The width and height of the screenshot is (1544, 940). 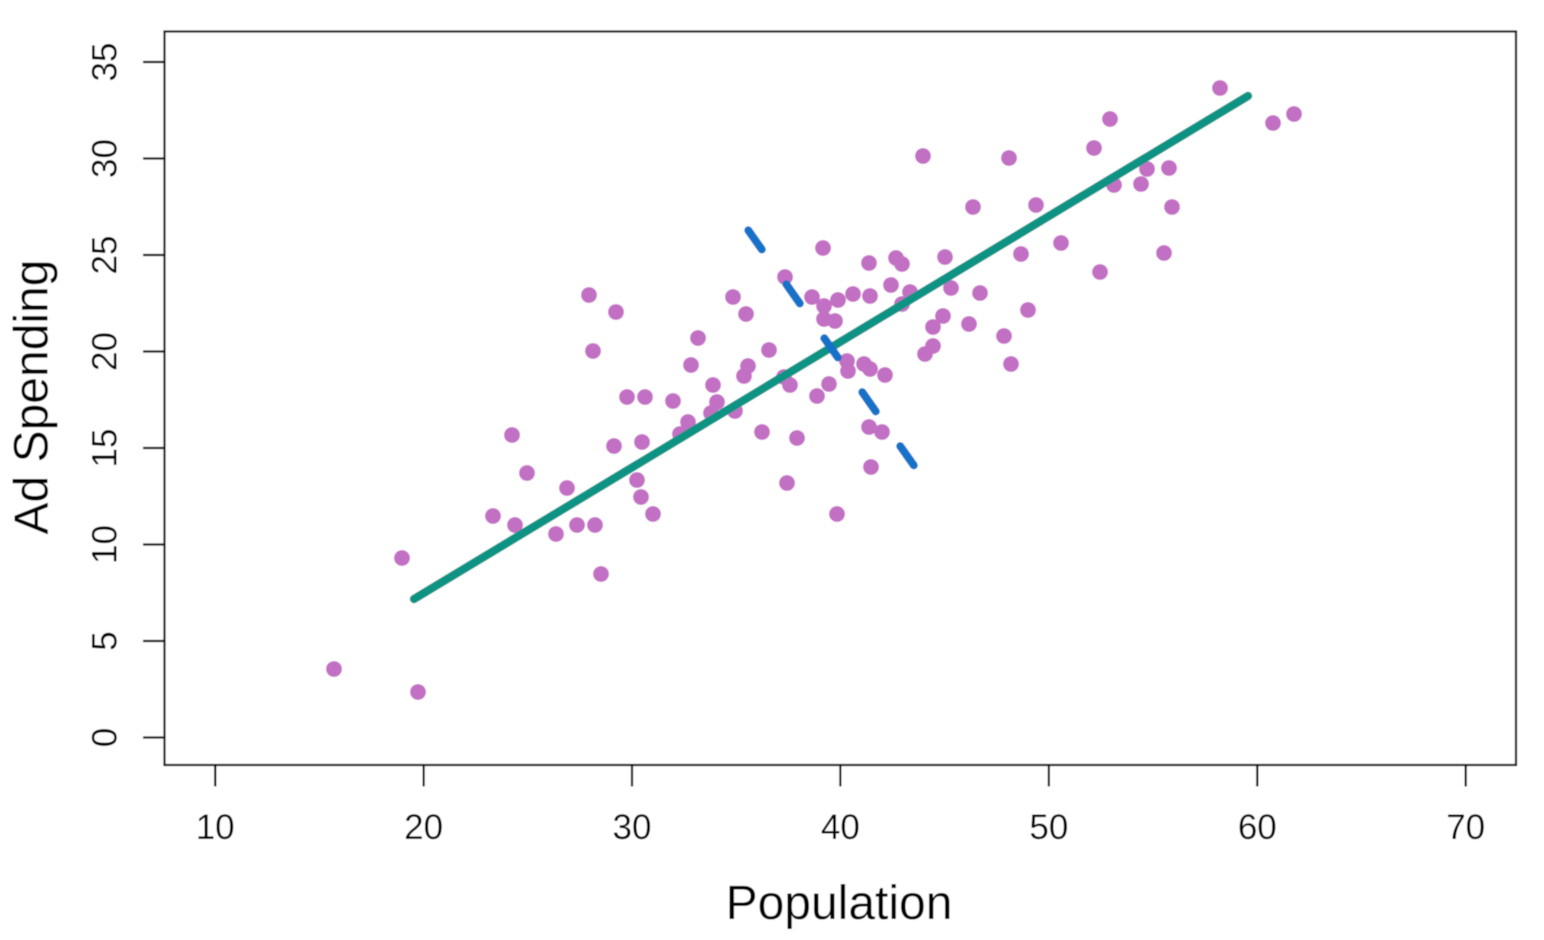 What do you see at coordinates (105, 255) in the screenshot?
I see `svg-text: 25` at bounding box center [105, 255].